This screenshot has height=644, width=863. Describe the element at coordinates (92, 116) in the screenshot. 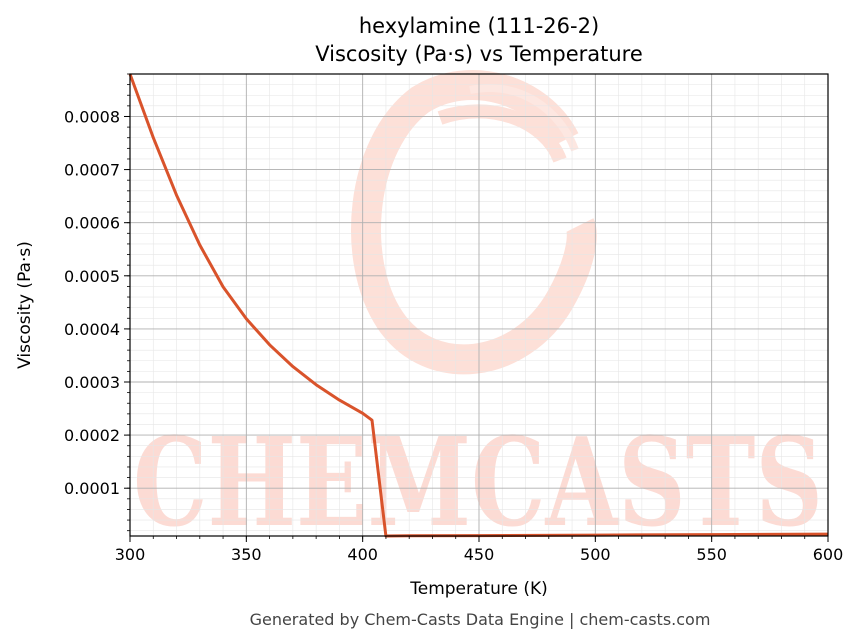

I see `y-tick-label: 0.0008` at that location.